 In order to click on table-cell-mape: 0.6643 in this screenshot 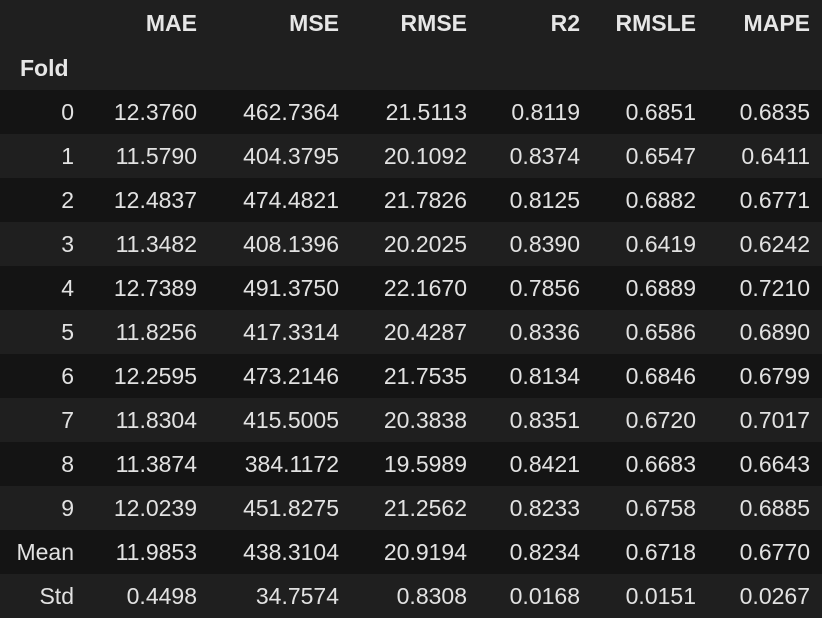, I will do `click(774, 463)`.